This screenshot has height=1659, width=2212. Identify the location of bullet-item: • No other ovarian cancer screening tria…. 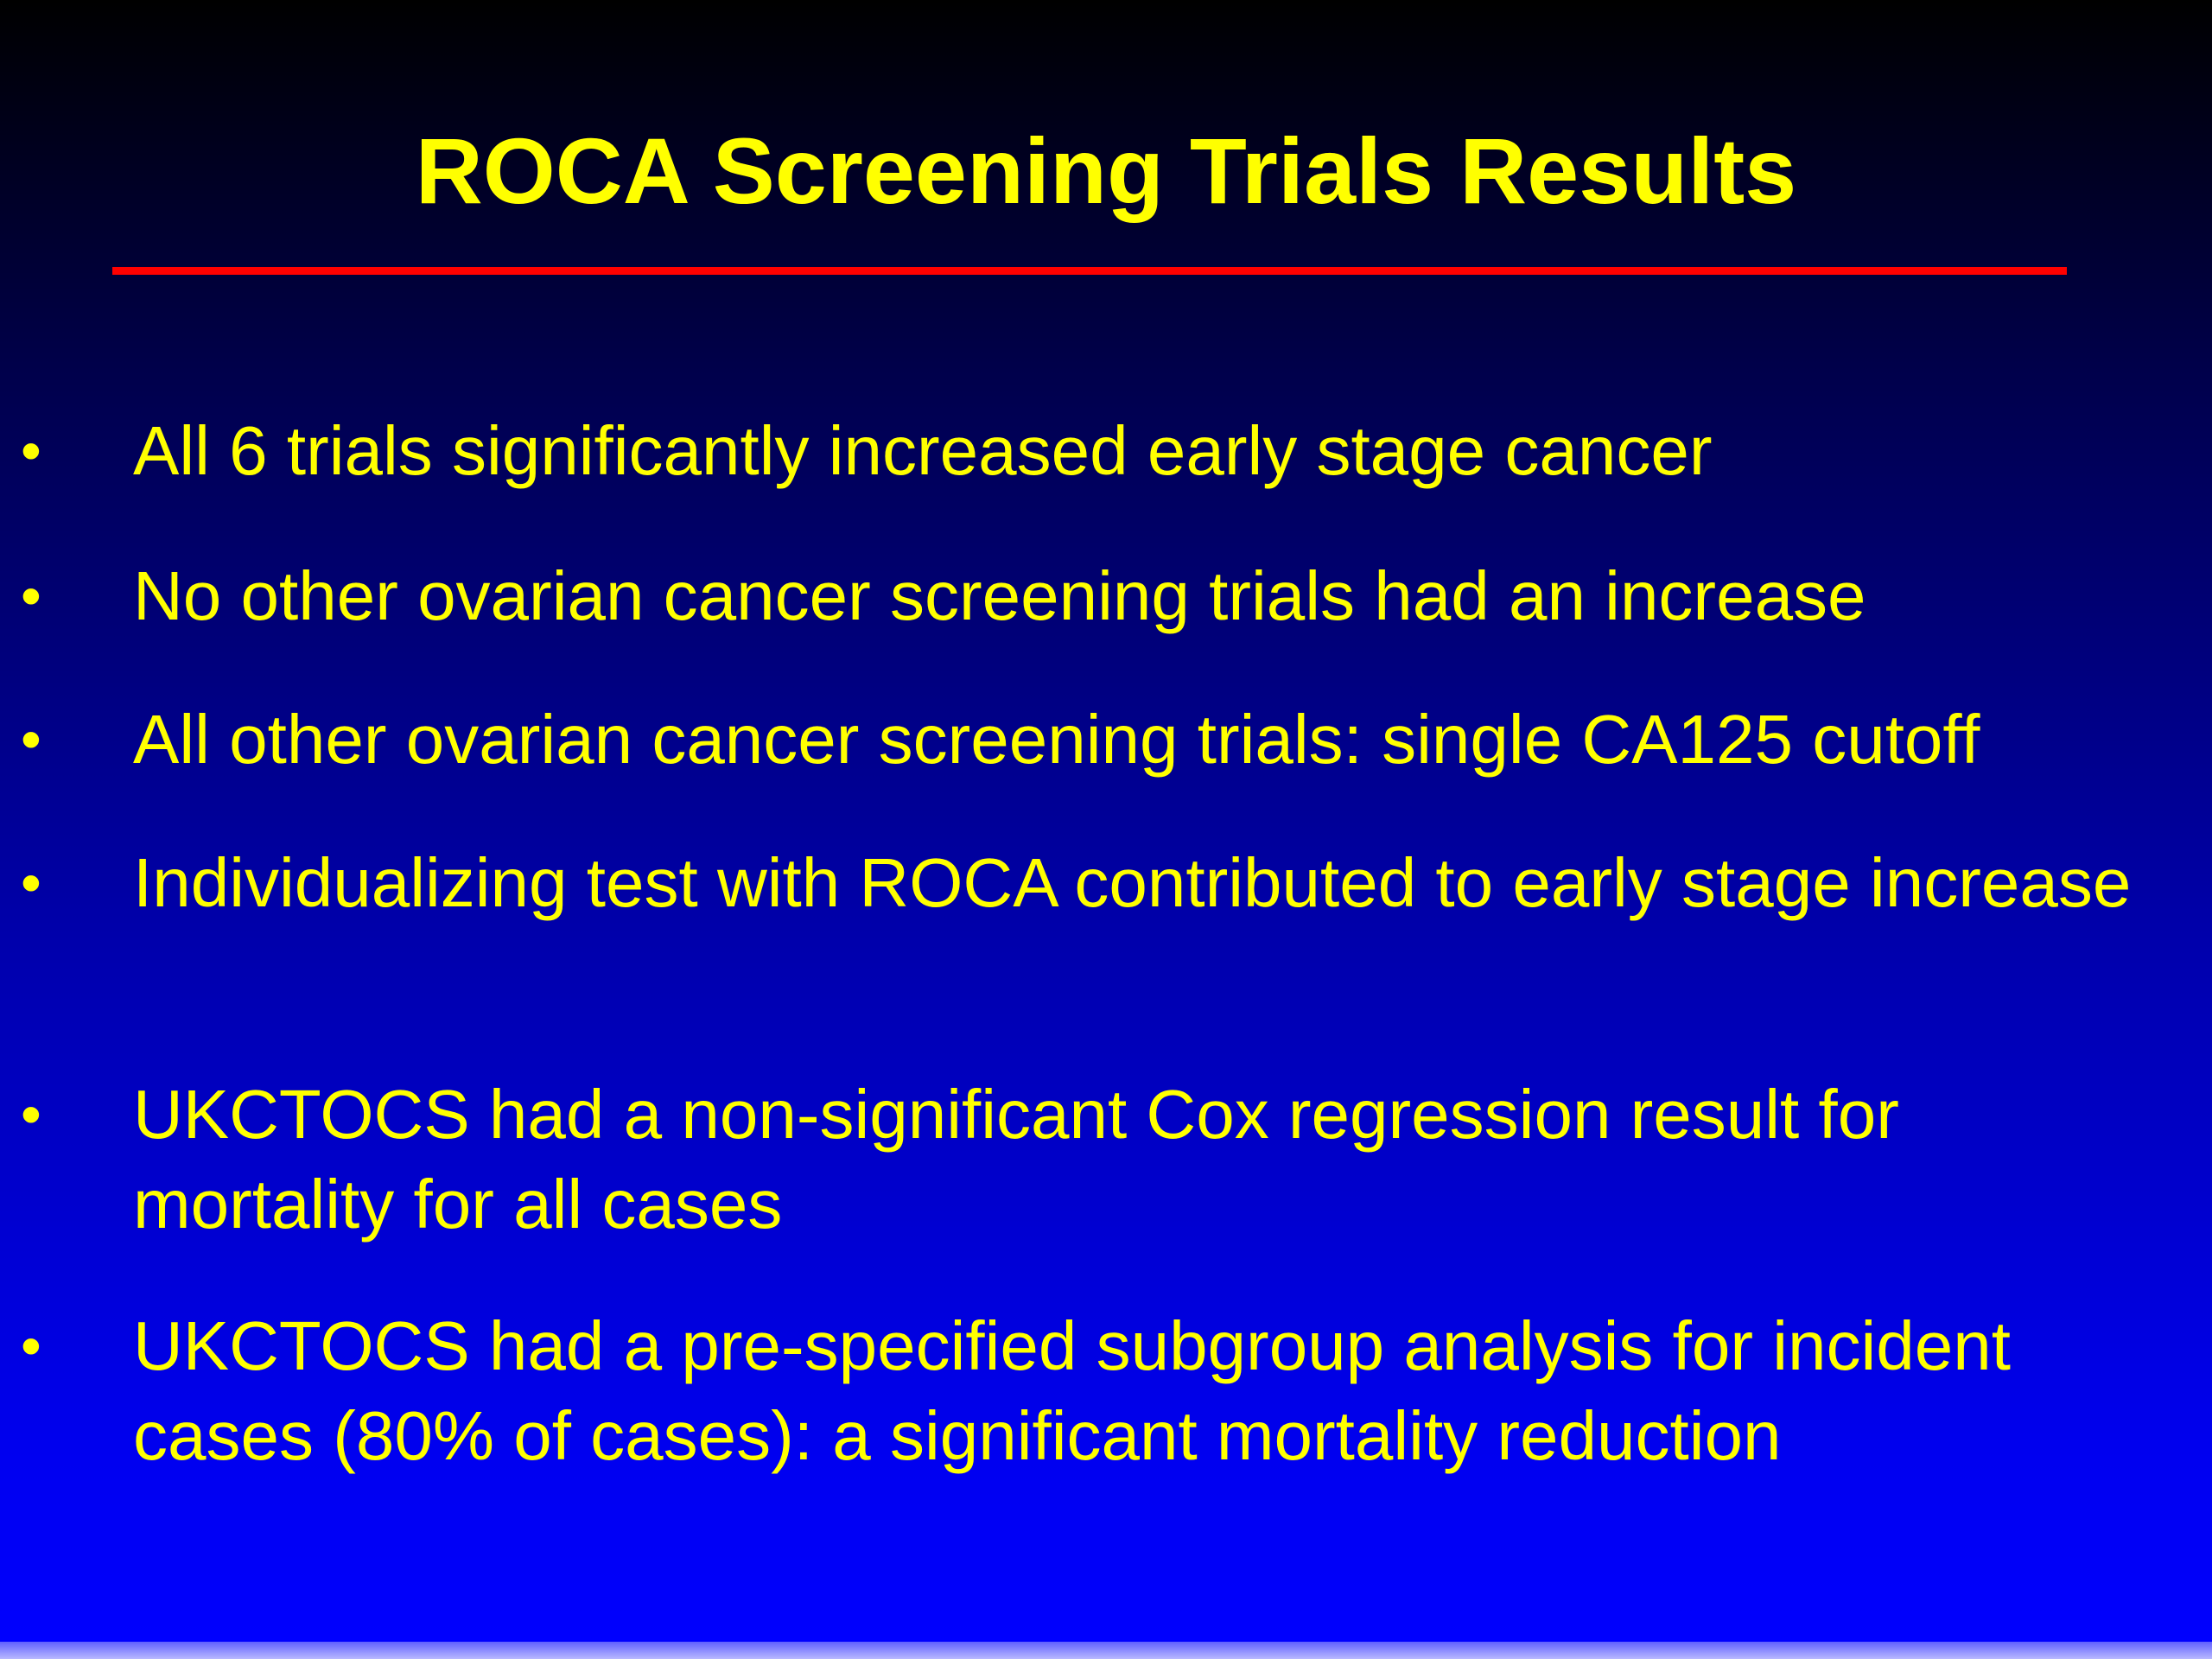
(950, 596).